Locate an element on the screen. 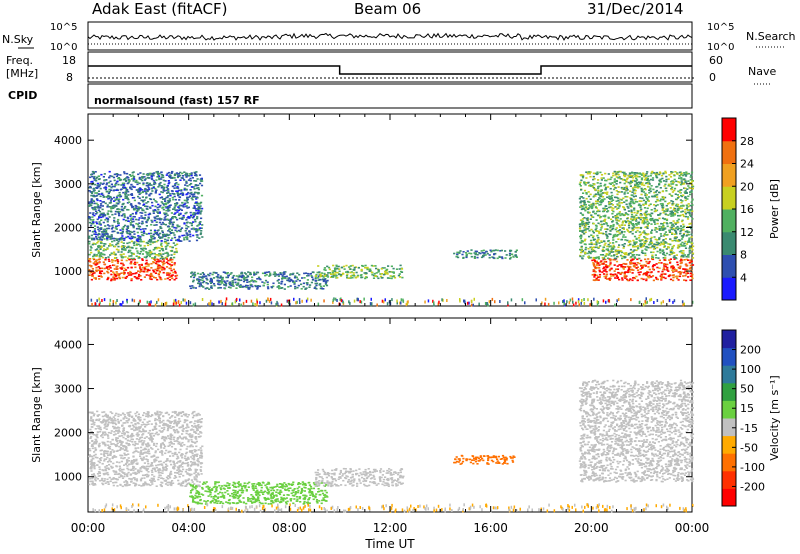  echo-region is located at coordinates (146, 206).